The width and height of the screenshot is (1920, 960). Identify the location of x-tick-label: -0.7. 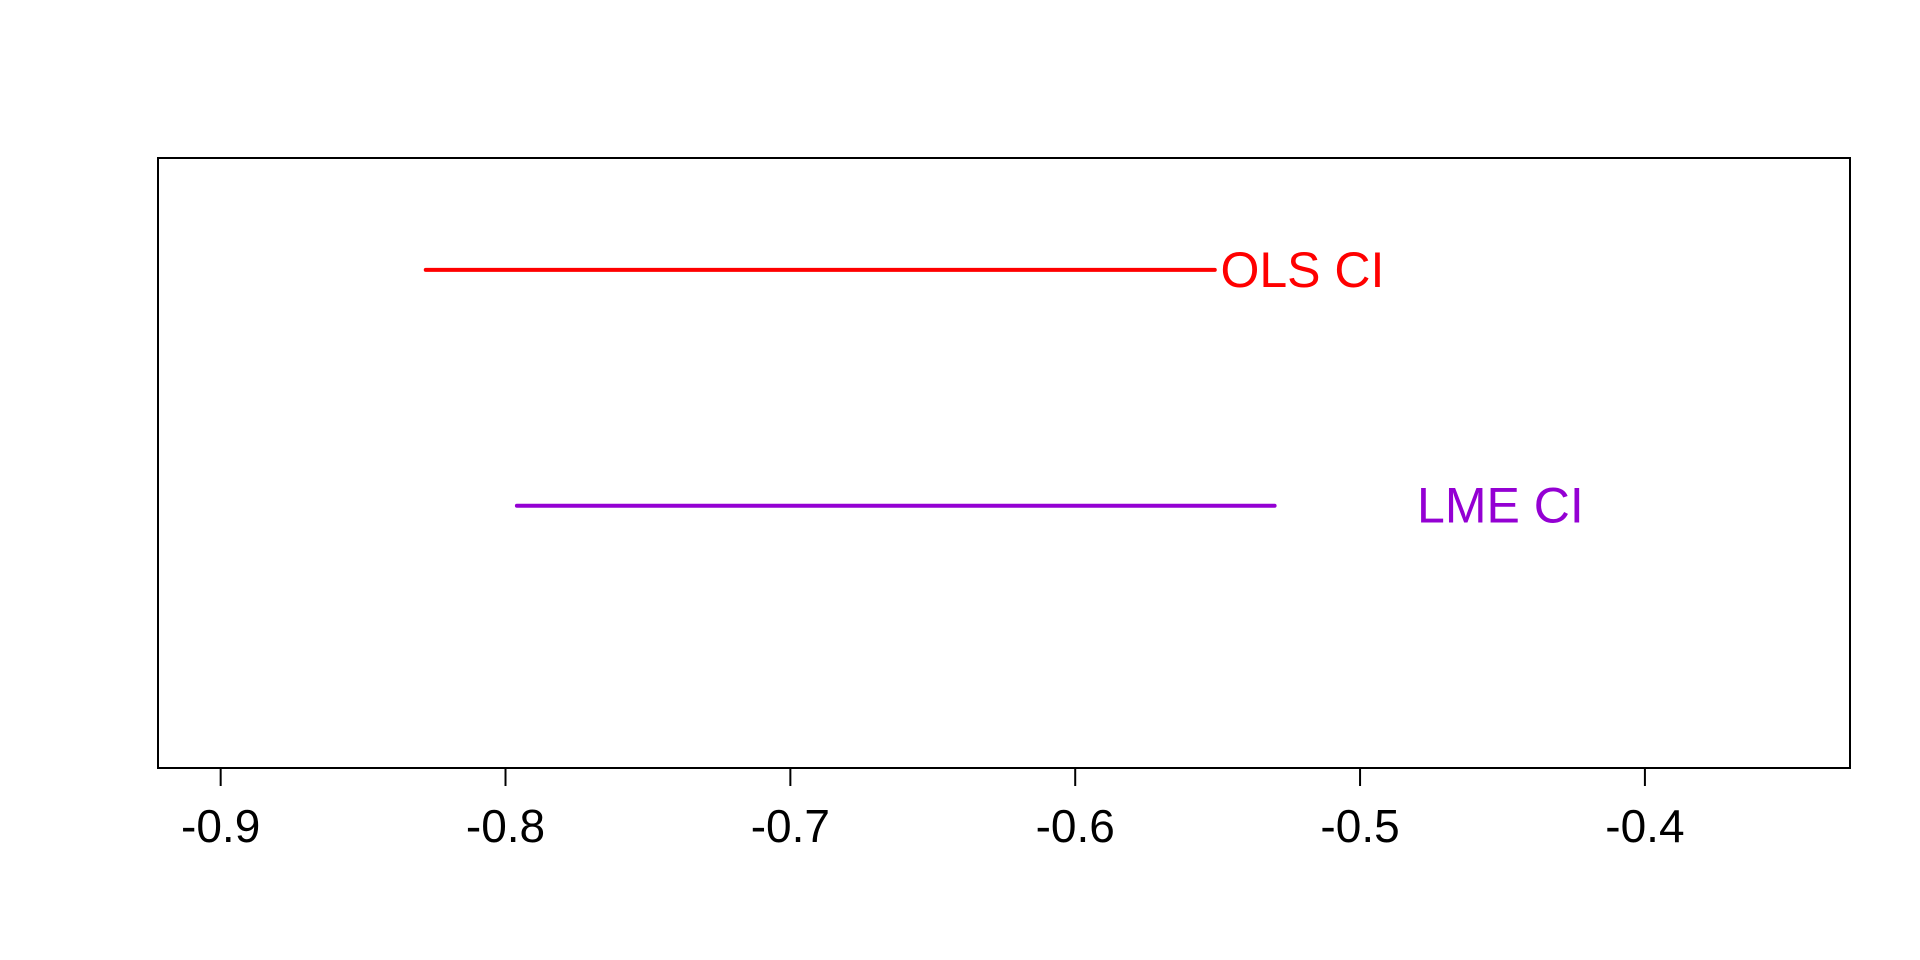
(790, 826).